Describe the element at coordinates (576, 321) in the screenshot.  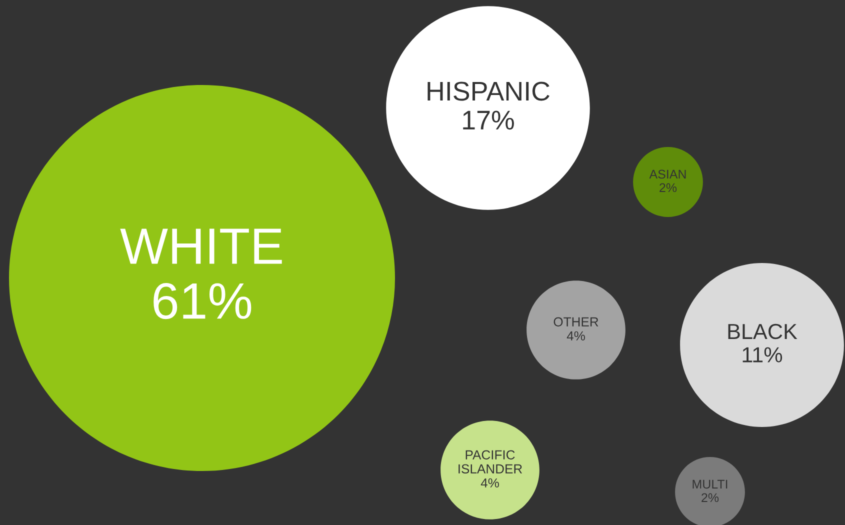
I see `category-label: OTHER` at that location.